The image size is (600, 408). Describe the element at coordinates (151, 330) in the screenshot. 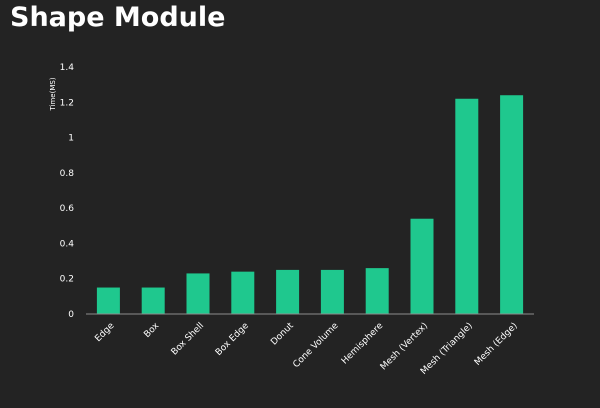

I see `x-tick-label: Box` at that location.